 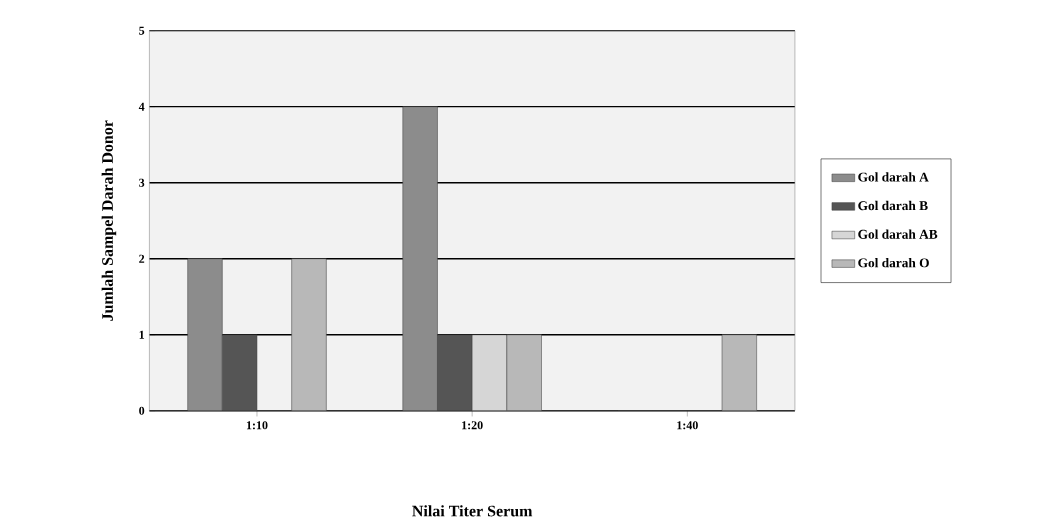 I want to click on y-tick-label: 5, so click(x=142, y=30).